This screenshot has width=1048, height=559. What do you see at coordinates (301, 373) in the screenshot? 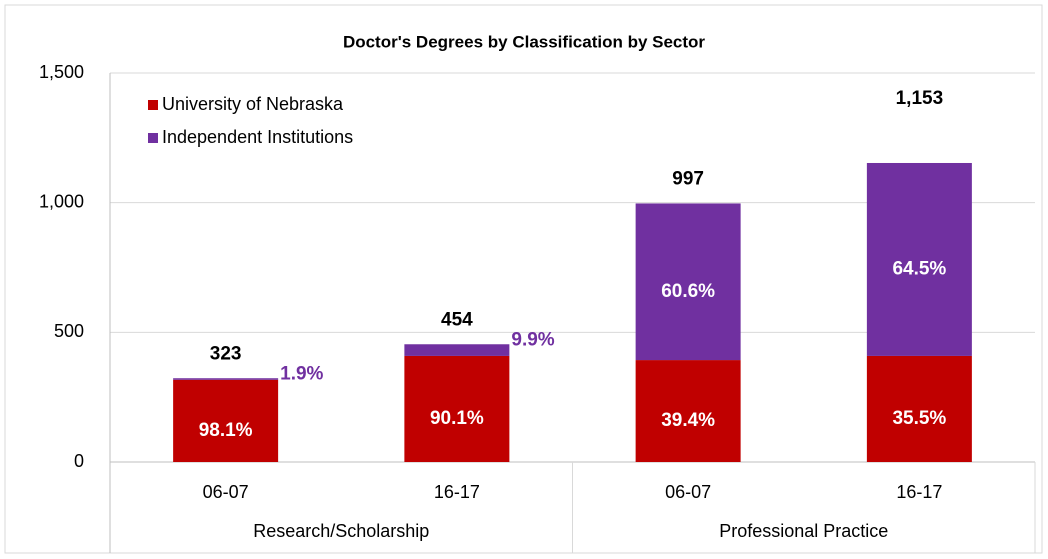
I see `segment-label: 1.9%` at bounding box center [301, 373].